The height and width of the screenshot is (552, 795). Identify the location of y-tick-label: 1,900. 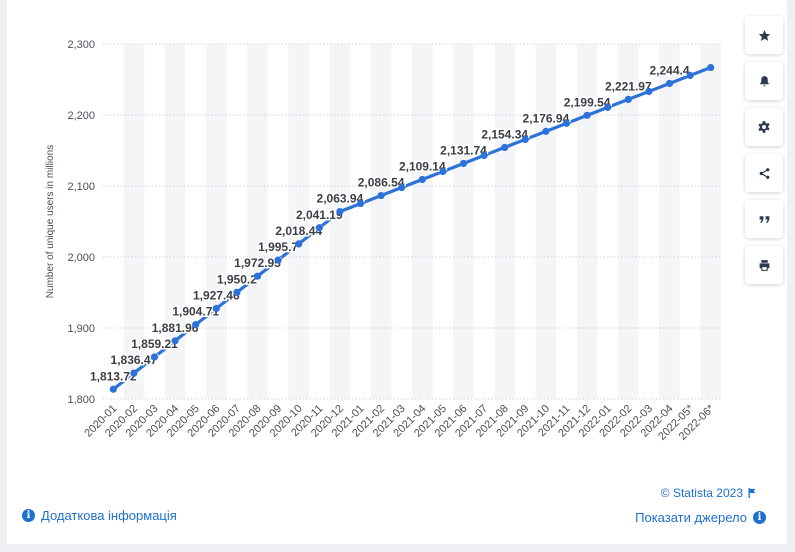
(81, 329).